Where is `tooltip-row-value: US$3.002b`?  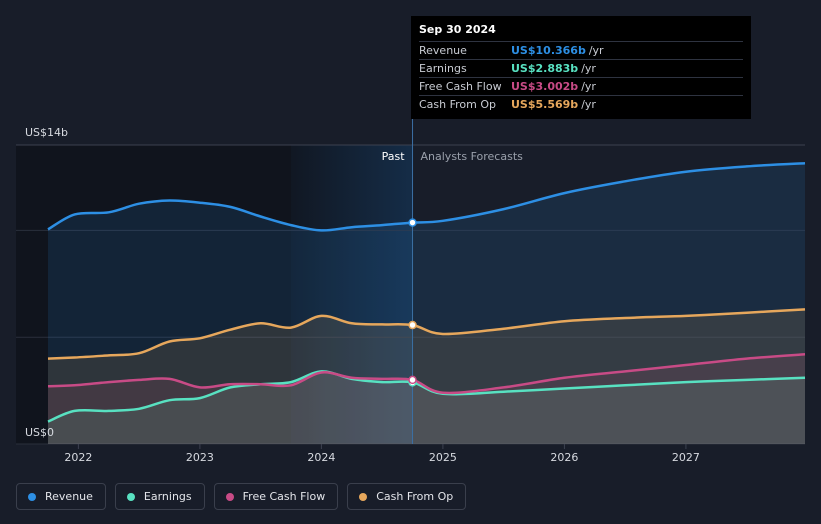 tooltip-row-value: US$3.002b is located at coordinates (545, 86).